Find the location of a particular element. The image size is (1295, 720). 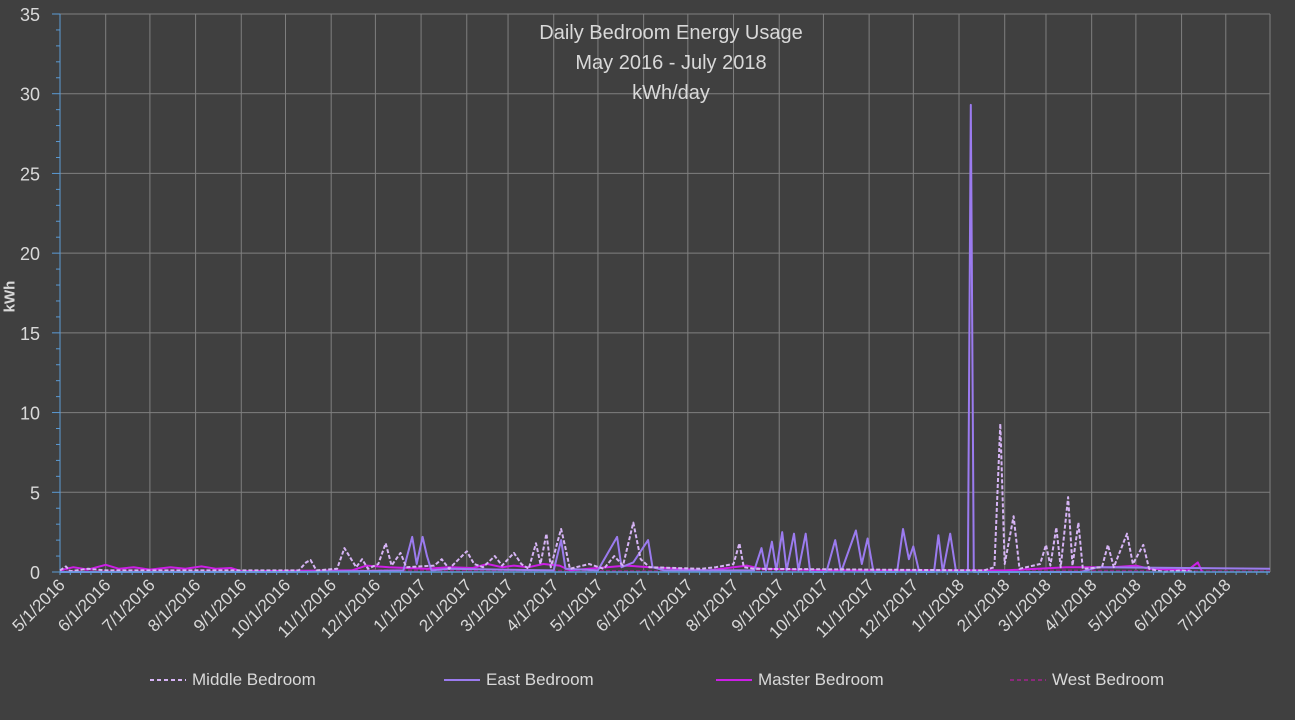

series-line-master-bedroom is located at coordinates (631, 567).